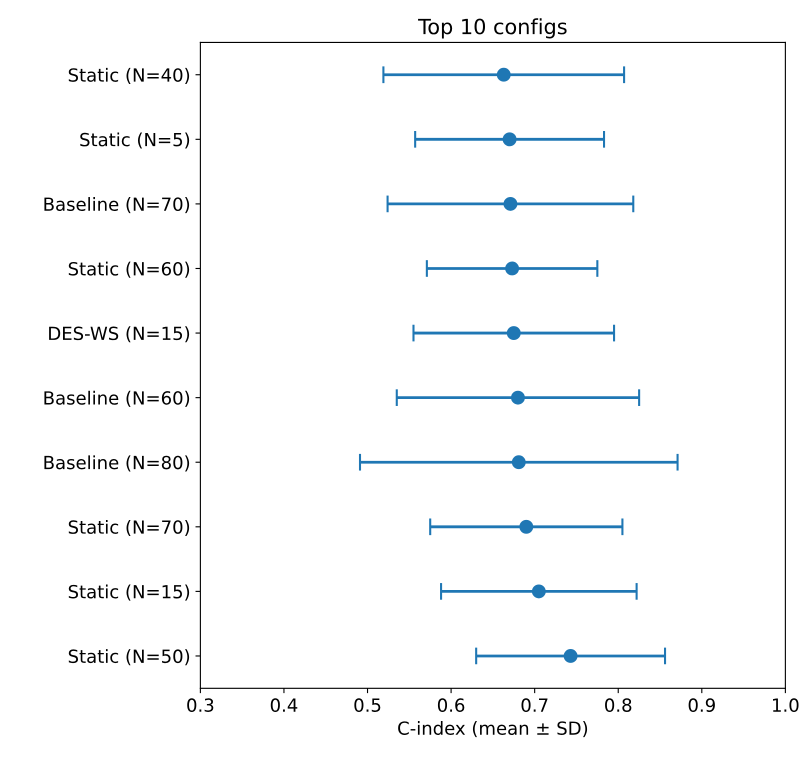  What do you see at coordinates (701, 705) in the screenshot?
I see `x-tick-label: 0.9` at bounding box center [701, 705].